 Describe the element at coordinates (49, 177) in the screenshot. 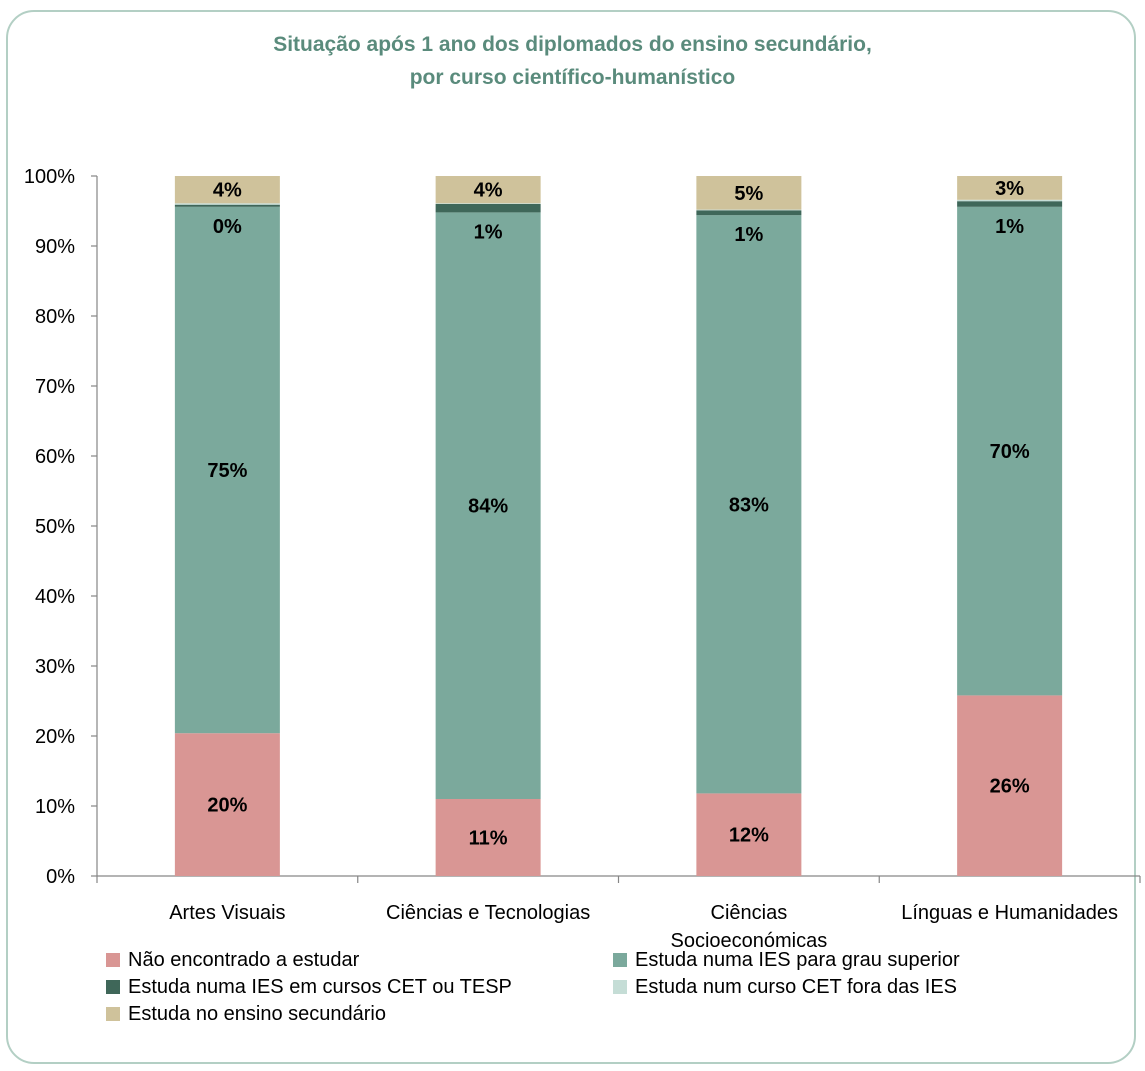

I see `y-tick-label: 100%` at that location.